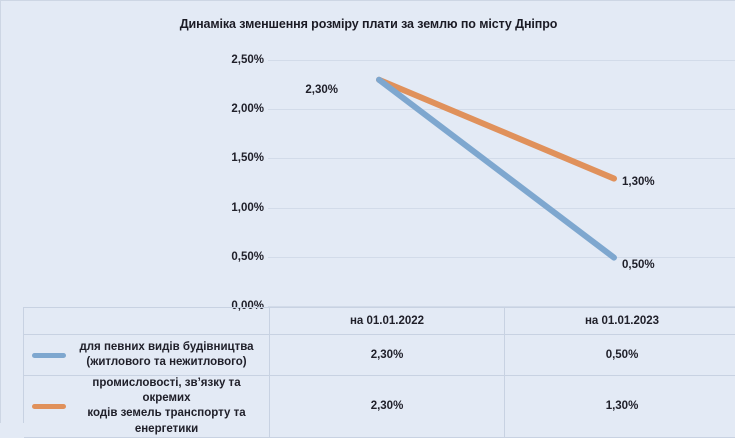 This screenshot has width=735, height=438. Describe the element at coordinates (321, 90) in the screenshot. I see `data-label-start: 2,30%` at that location.